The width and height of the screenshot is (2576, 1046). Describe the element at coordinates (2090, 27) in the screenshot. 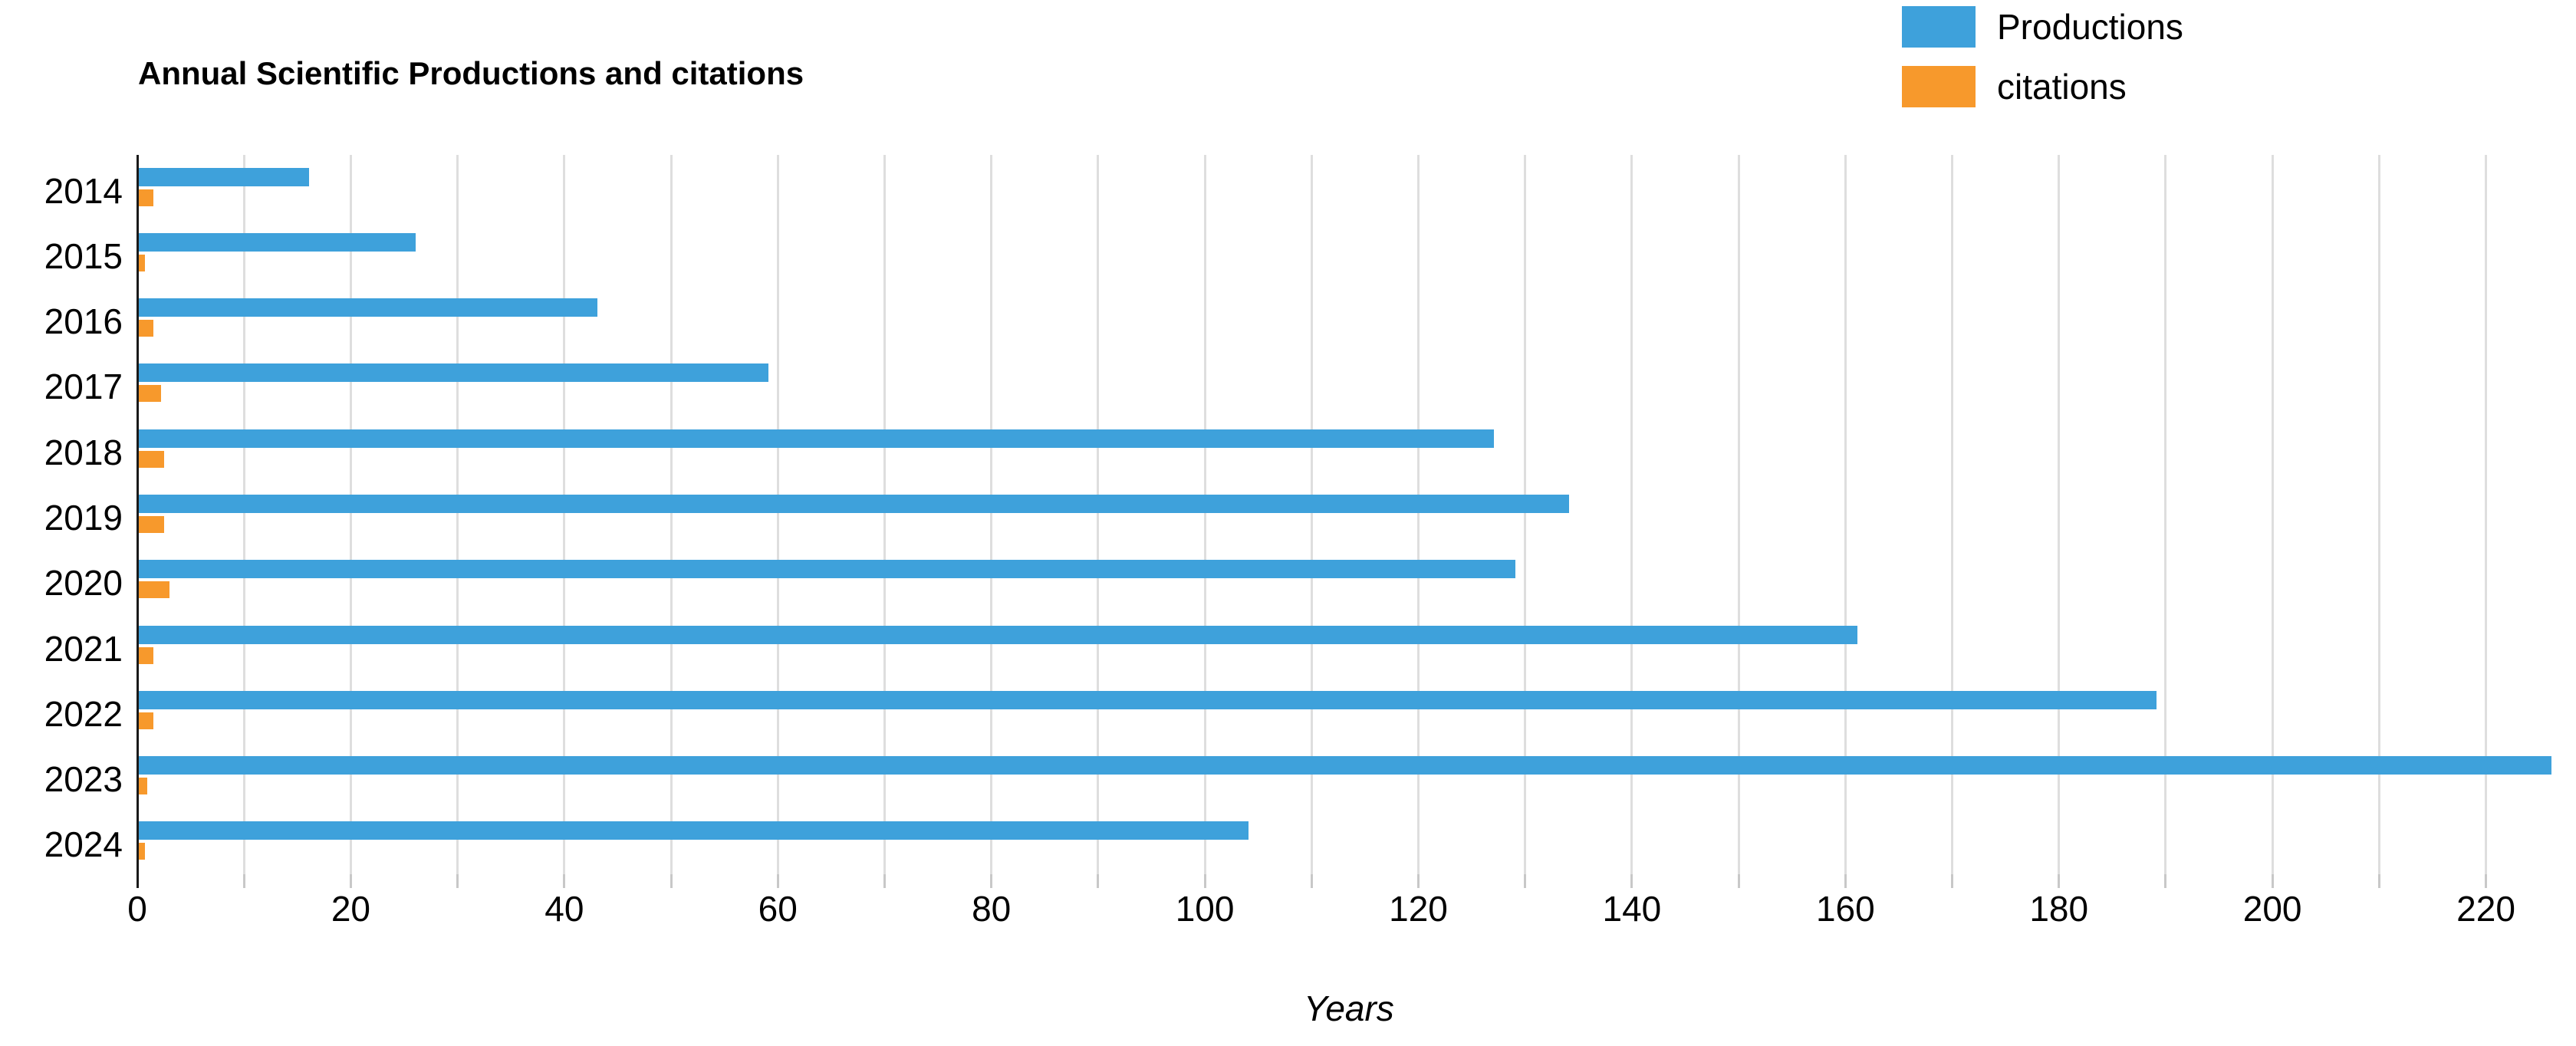

I see `legend-label: Productions` at that location.